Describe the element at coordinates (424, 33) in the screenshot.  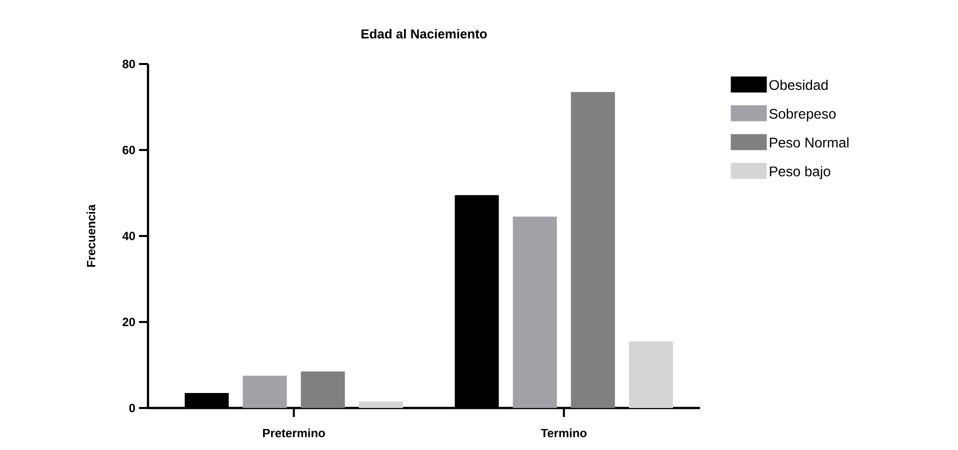
I see `chart-title: Edad al Naciemiento` at that location.